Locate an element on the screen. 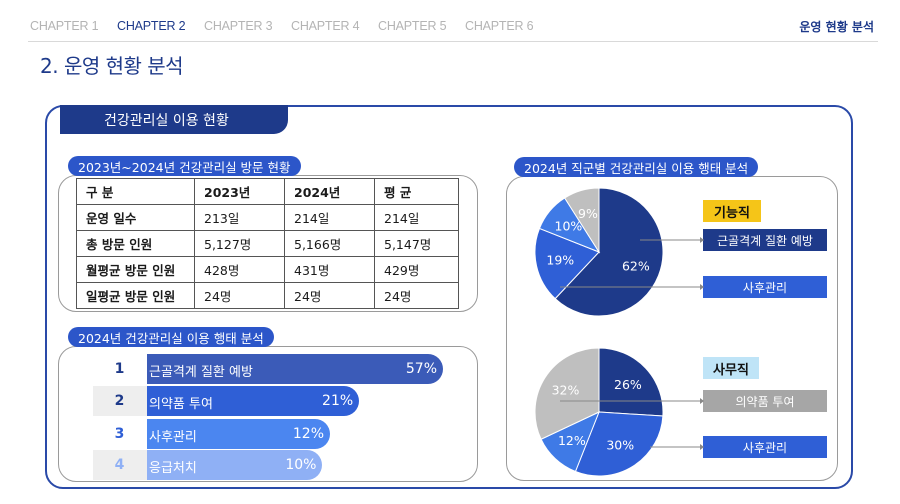 The image size is (900, 504). usage-bar-label: 사후관리 is located at coordinates (173, 437).